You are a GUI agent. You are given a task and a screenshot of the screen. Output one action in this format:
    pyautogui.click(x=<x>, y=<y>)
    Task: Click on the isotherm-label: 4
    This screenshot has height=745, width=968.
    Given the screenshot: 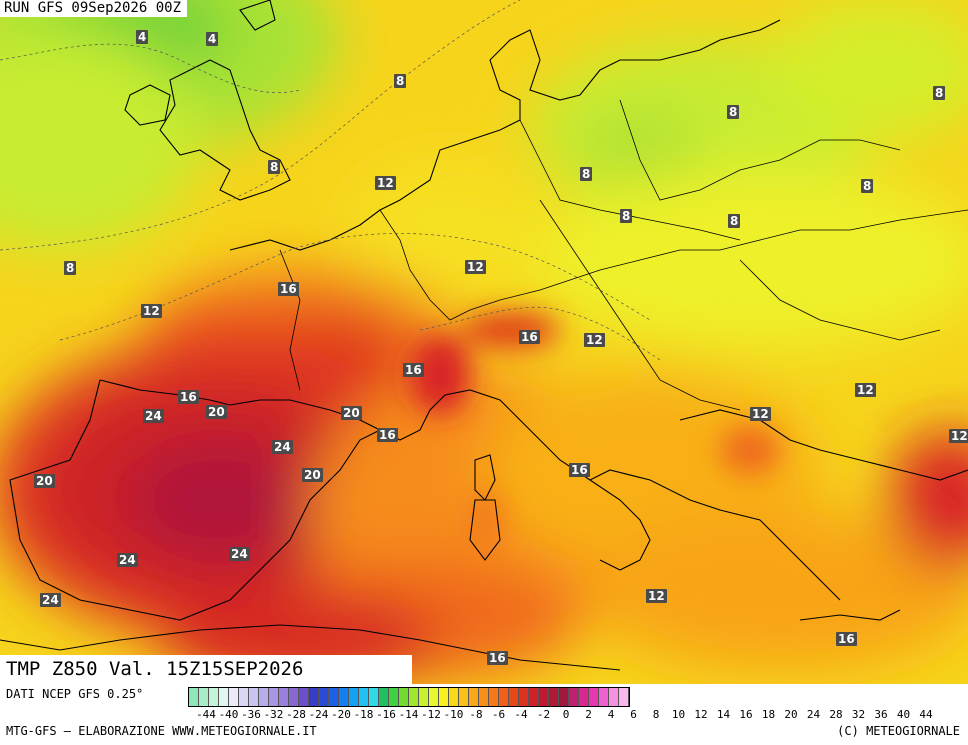 What is the action you would take?
    pyautogui.click(x=212, y=39)
    